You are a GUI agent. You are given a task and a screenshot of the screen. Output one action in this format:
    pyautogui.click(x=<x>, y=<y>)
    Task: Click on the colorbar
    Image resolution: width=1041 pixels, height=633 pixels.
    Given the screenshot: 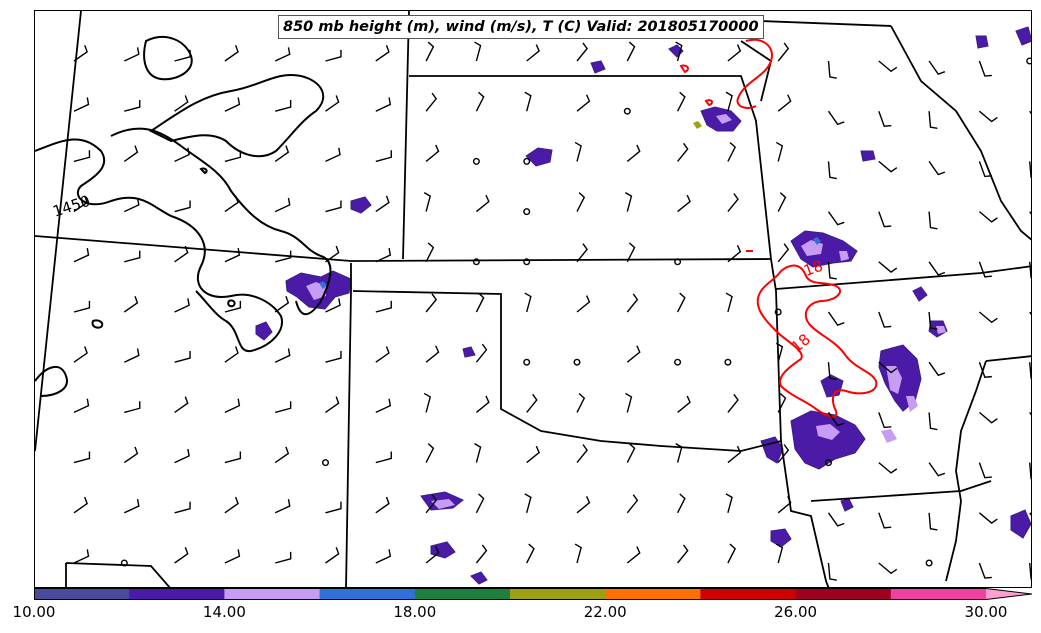 What is the action you would take?
    pyautogui.click(x=533, y=594)
    